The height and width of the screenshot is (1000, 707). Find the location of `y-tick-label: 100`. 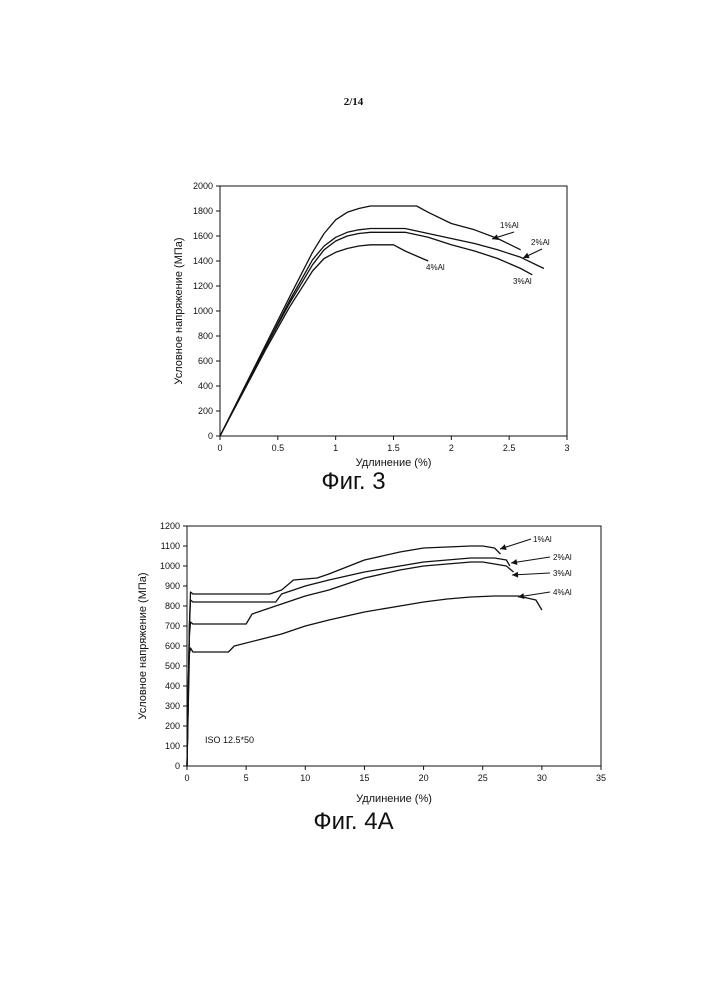

y-tick-label: 100 is located at coordinates (172, 746).